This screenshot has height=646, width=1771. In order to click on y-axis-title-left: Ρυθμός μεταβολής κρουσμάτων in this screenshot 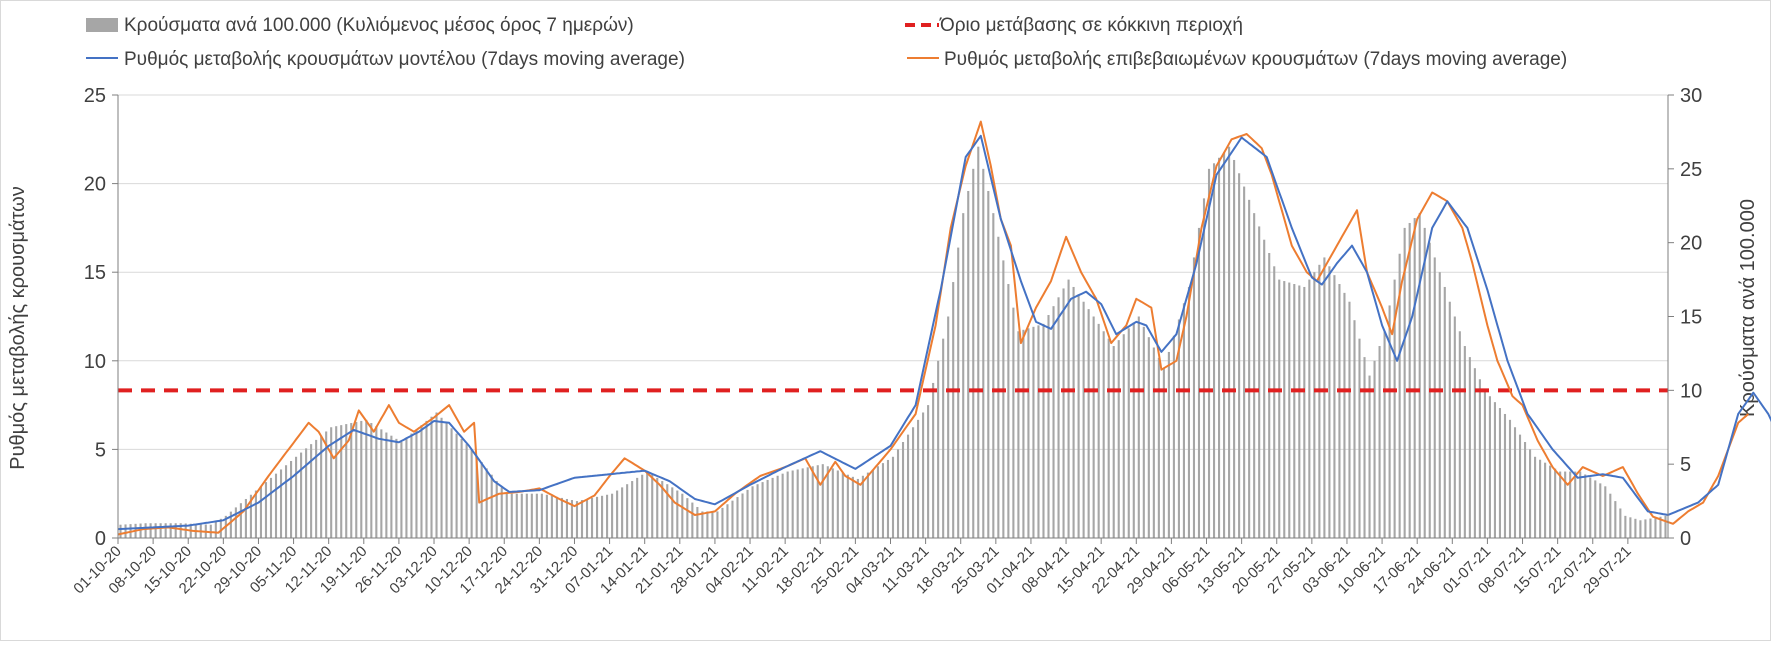, I will do `click(18, 328)`.